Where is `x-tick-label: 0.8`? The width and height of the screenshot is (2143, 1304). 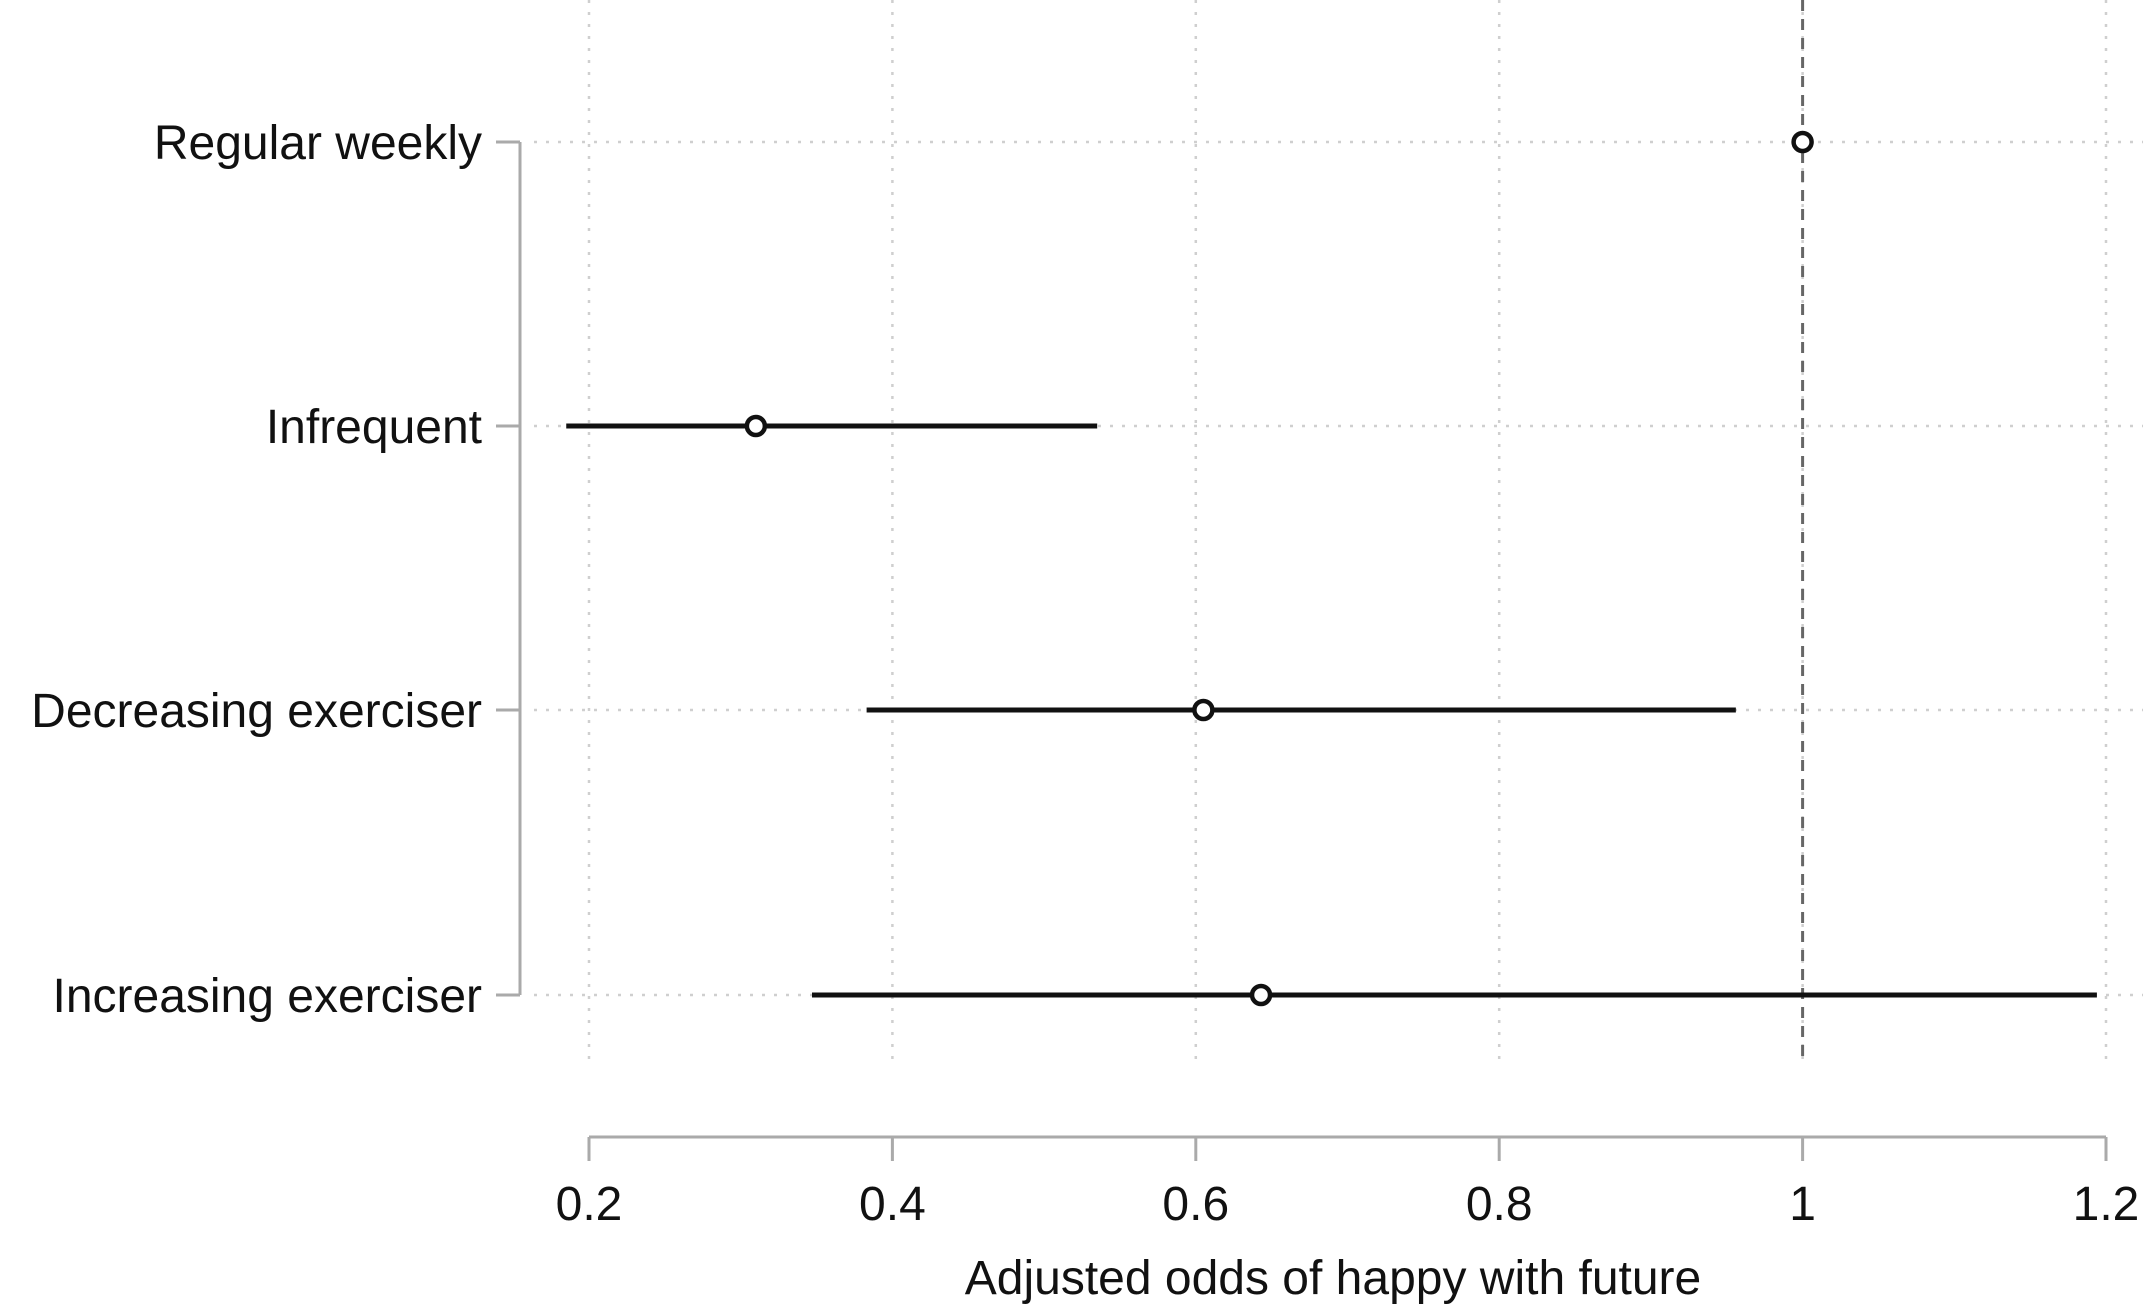 x-tick-label: 0.8 is located at coordinates (1499, 1204).